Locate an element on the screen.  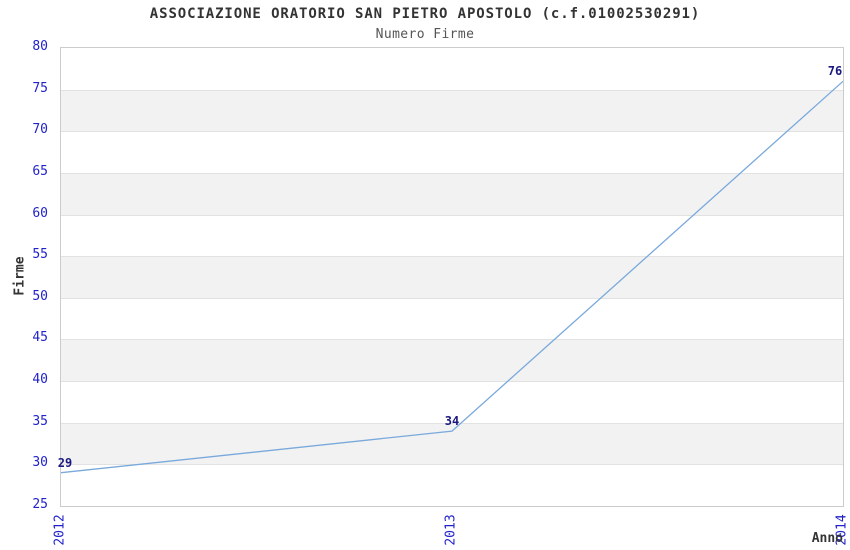
y-tick-label: 55 is located at coordinates (40, 255).